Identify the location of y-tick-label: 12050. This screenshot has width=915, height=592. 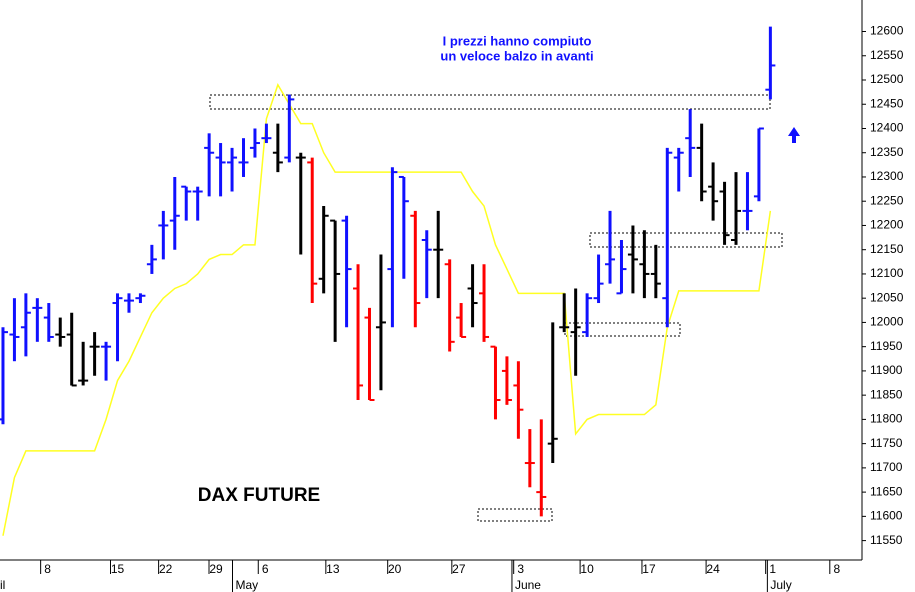
(887, 297).